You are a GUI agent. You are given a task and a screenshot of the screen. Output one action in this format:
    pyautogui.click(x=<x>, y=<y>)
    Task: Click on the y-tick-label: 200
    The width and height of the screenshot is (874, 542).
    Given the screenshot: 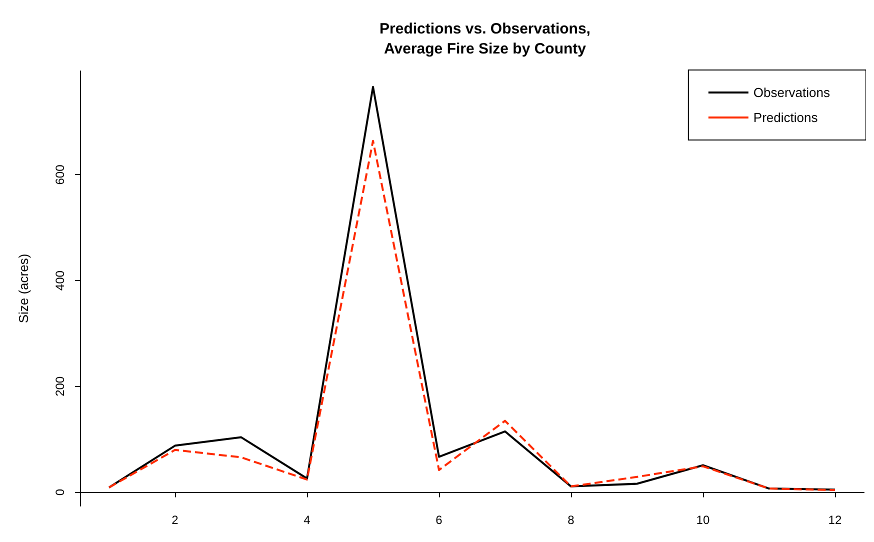 What is the action you would take?
    pyautogui.click(x=60, y=386)
    